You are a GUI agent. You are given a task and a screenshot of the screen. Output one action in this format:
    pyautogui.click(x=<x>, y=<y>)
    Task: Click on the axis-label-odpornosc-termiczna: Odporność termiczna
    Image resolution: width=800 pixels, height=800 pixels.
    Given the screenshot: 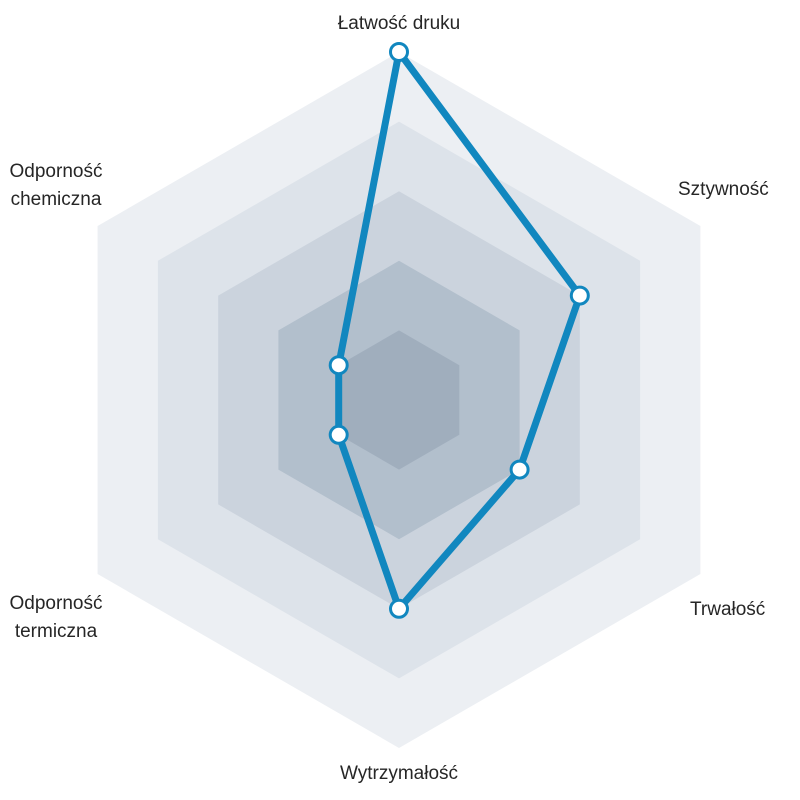 What is the action you would take?
    pyautogui.click(x=56, y=617)
    